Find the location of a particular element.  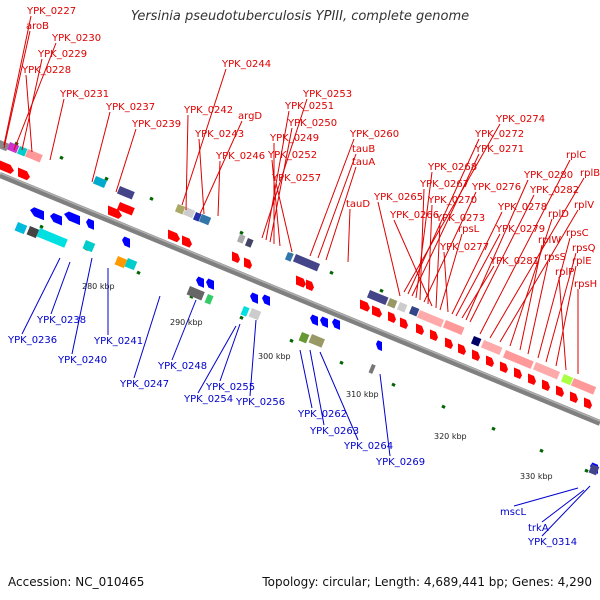

forward-gene-label: YPK_0260 is located at coordinates (374, 134).